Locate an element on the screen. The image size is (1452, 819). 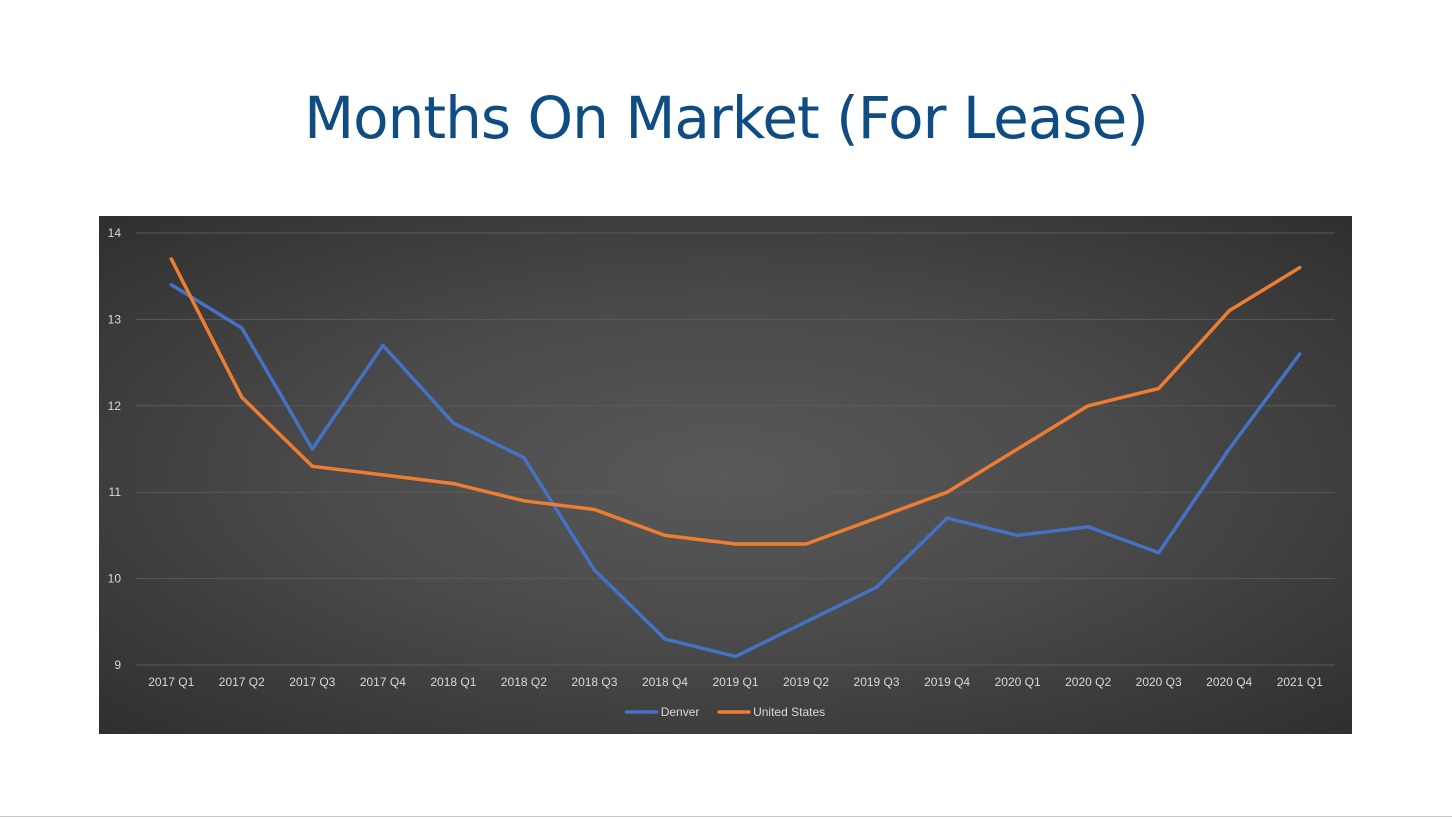
x-tick-label: 2019 Q4 is located at coordinates (947, 682).